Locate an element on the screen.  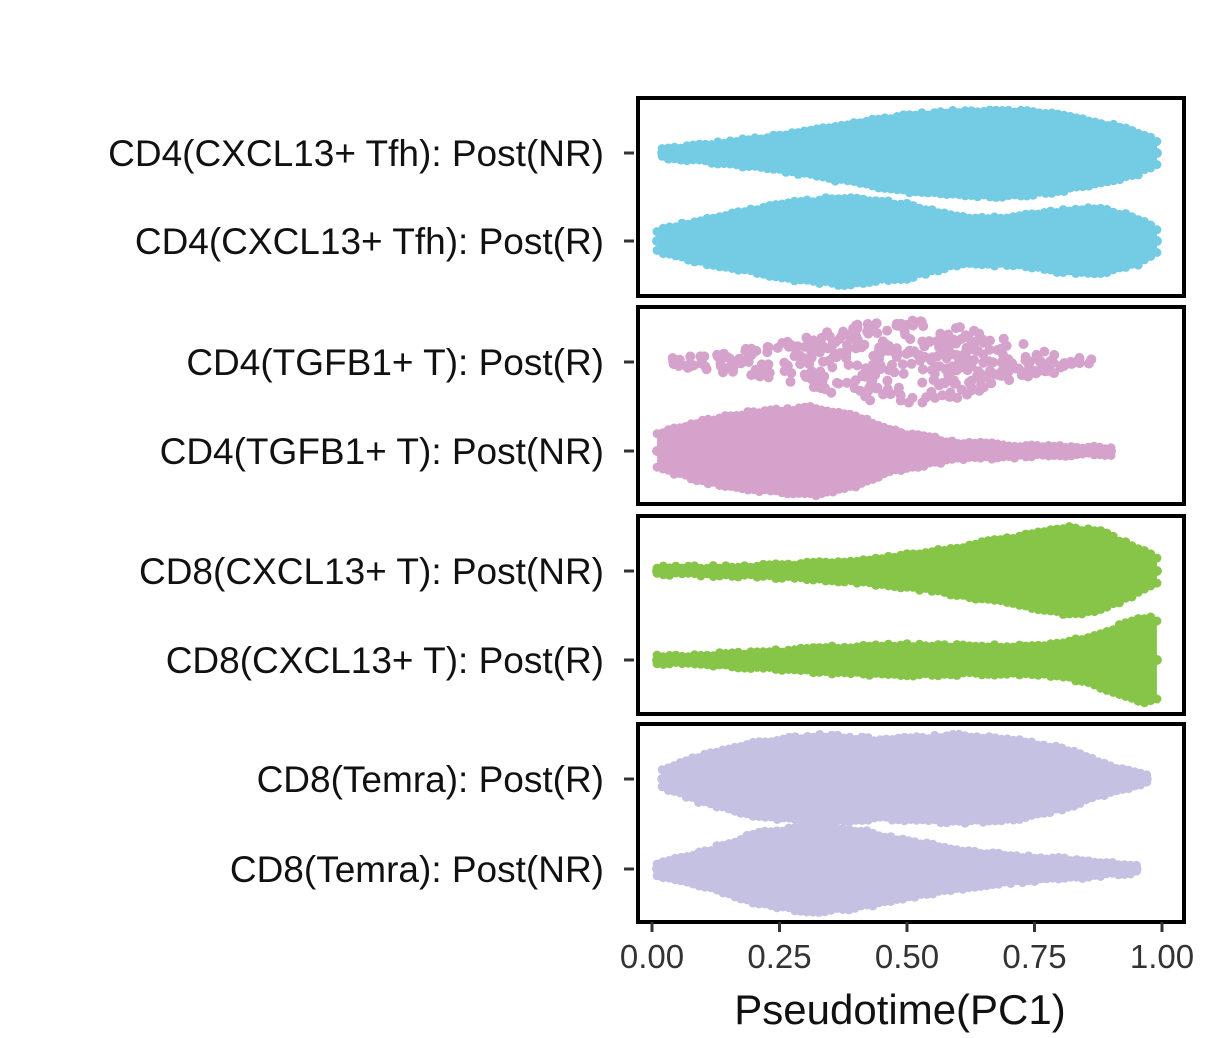
row-label: CD4(CXCL13+ Tfh): Post(NR) is located at coordinates (356, 153).